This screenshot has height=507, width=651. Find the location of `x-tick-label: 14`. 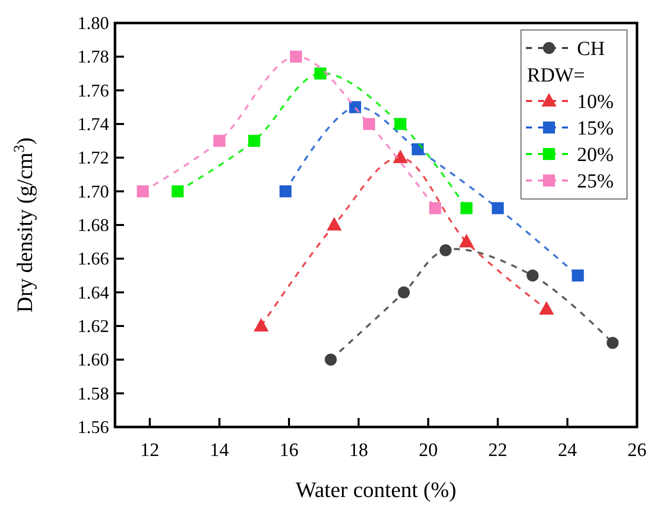

x-tick-label: 14 is located at coordinates (220, 450).